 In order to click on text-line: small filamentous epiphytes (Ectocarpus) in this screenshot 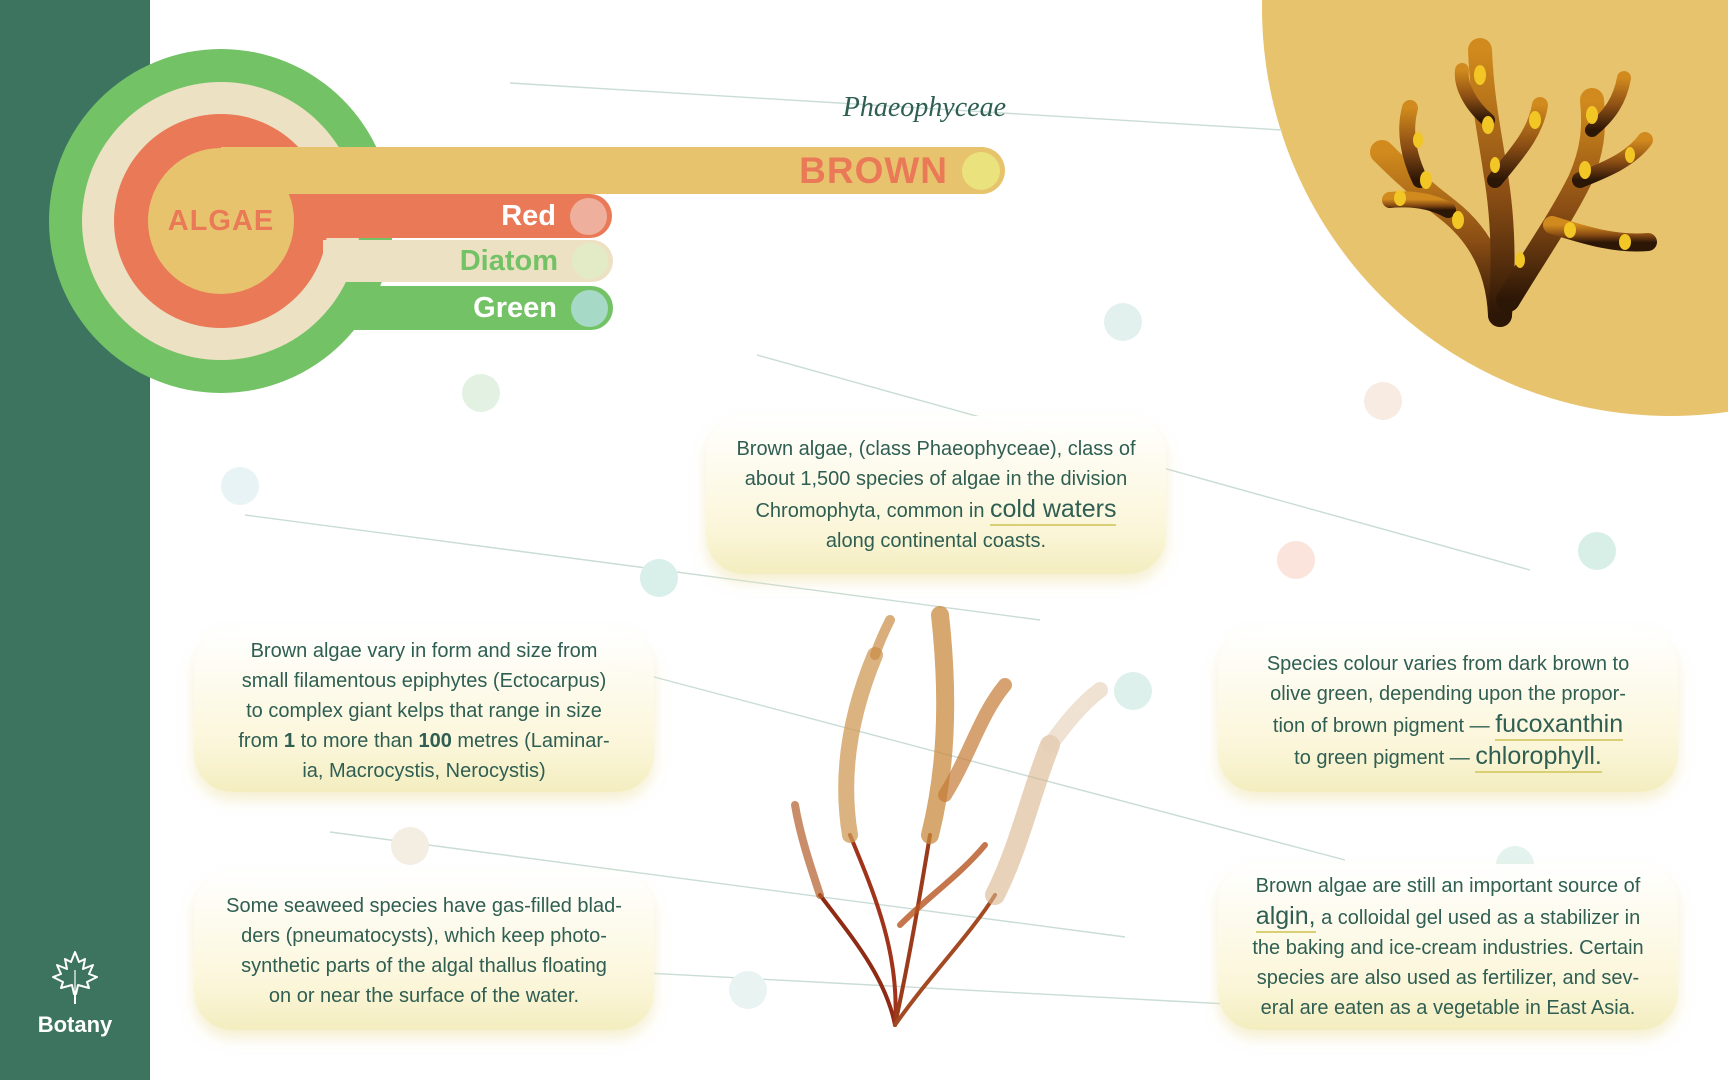, I will do `click(424, 681)`.